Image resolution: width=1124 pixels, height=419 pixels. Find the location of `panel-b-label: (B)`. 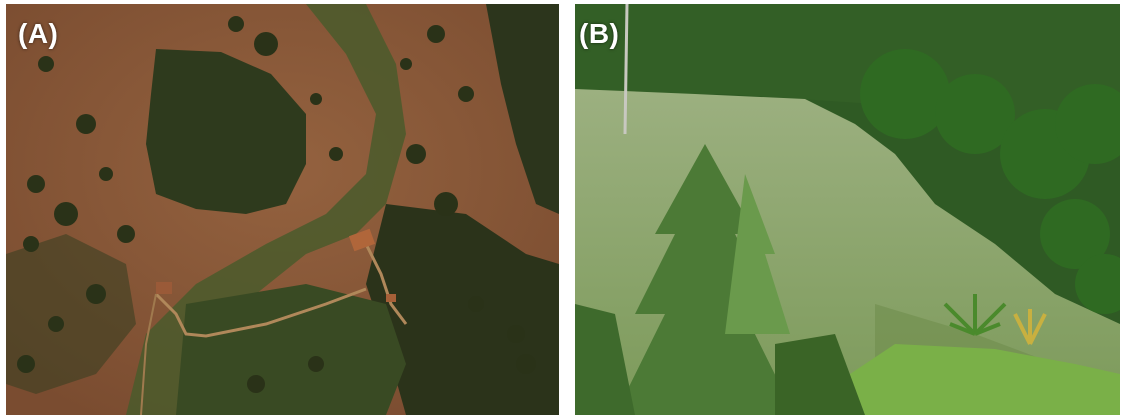

panel-b-label: (B) is located at coordinates (599, 33).